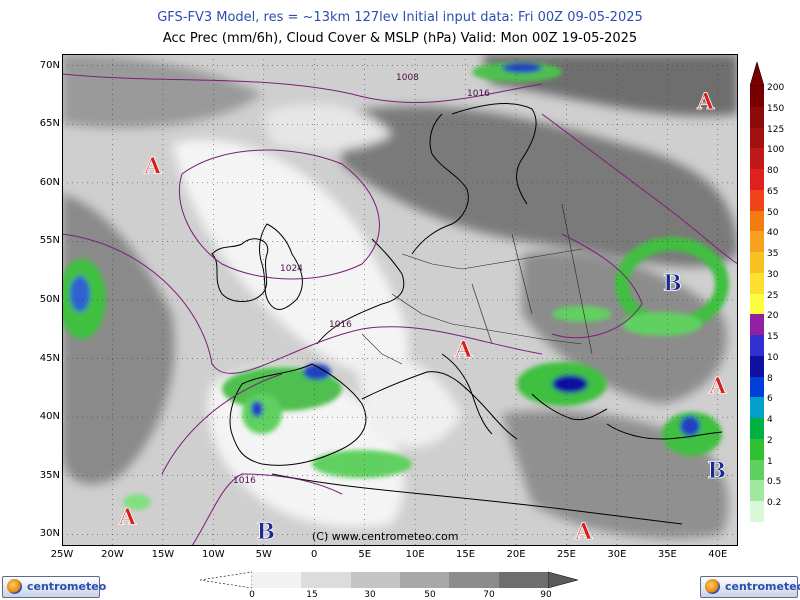 The image size is (800, 600). Describe the element at coordinates (770, 399) in the screenshot. I see `precip-scale-label: 6` at that location.